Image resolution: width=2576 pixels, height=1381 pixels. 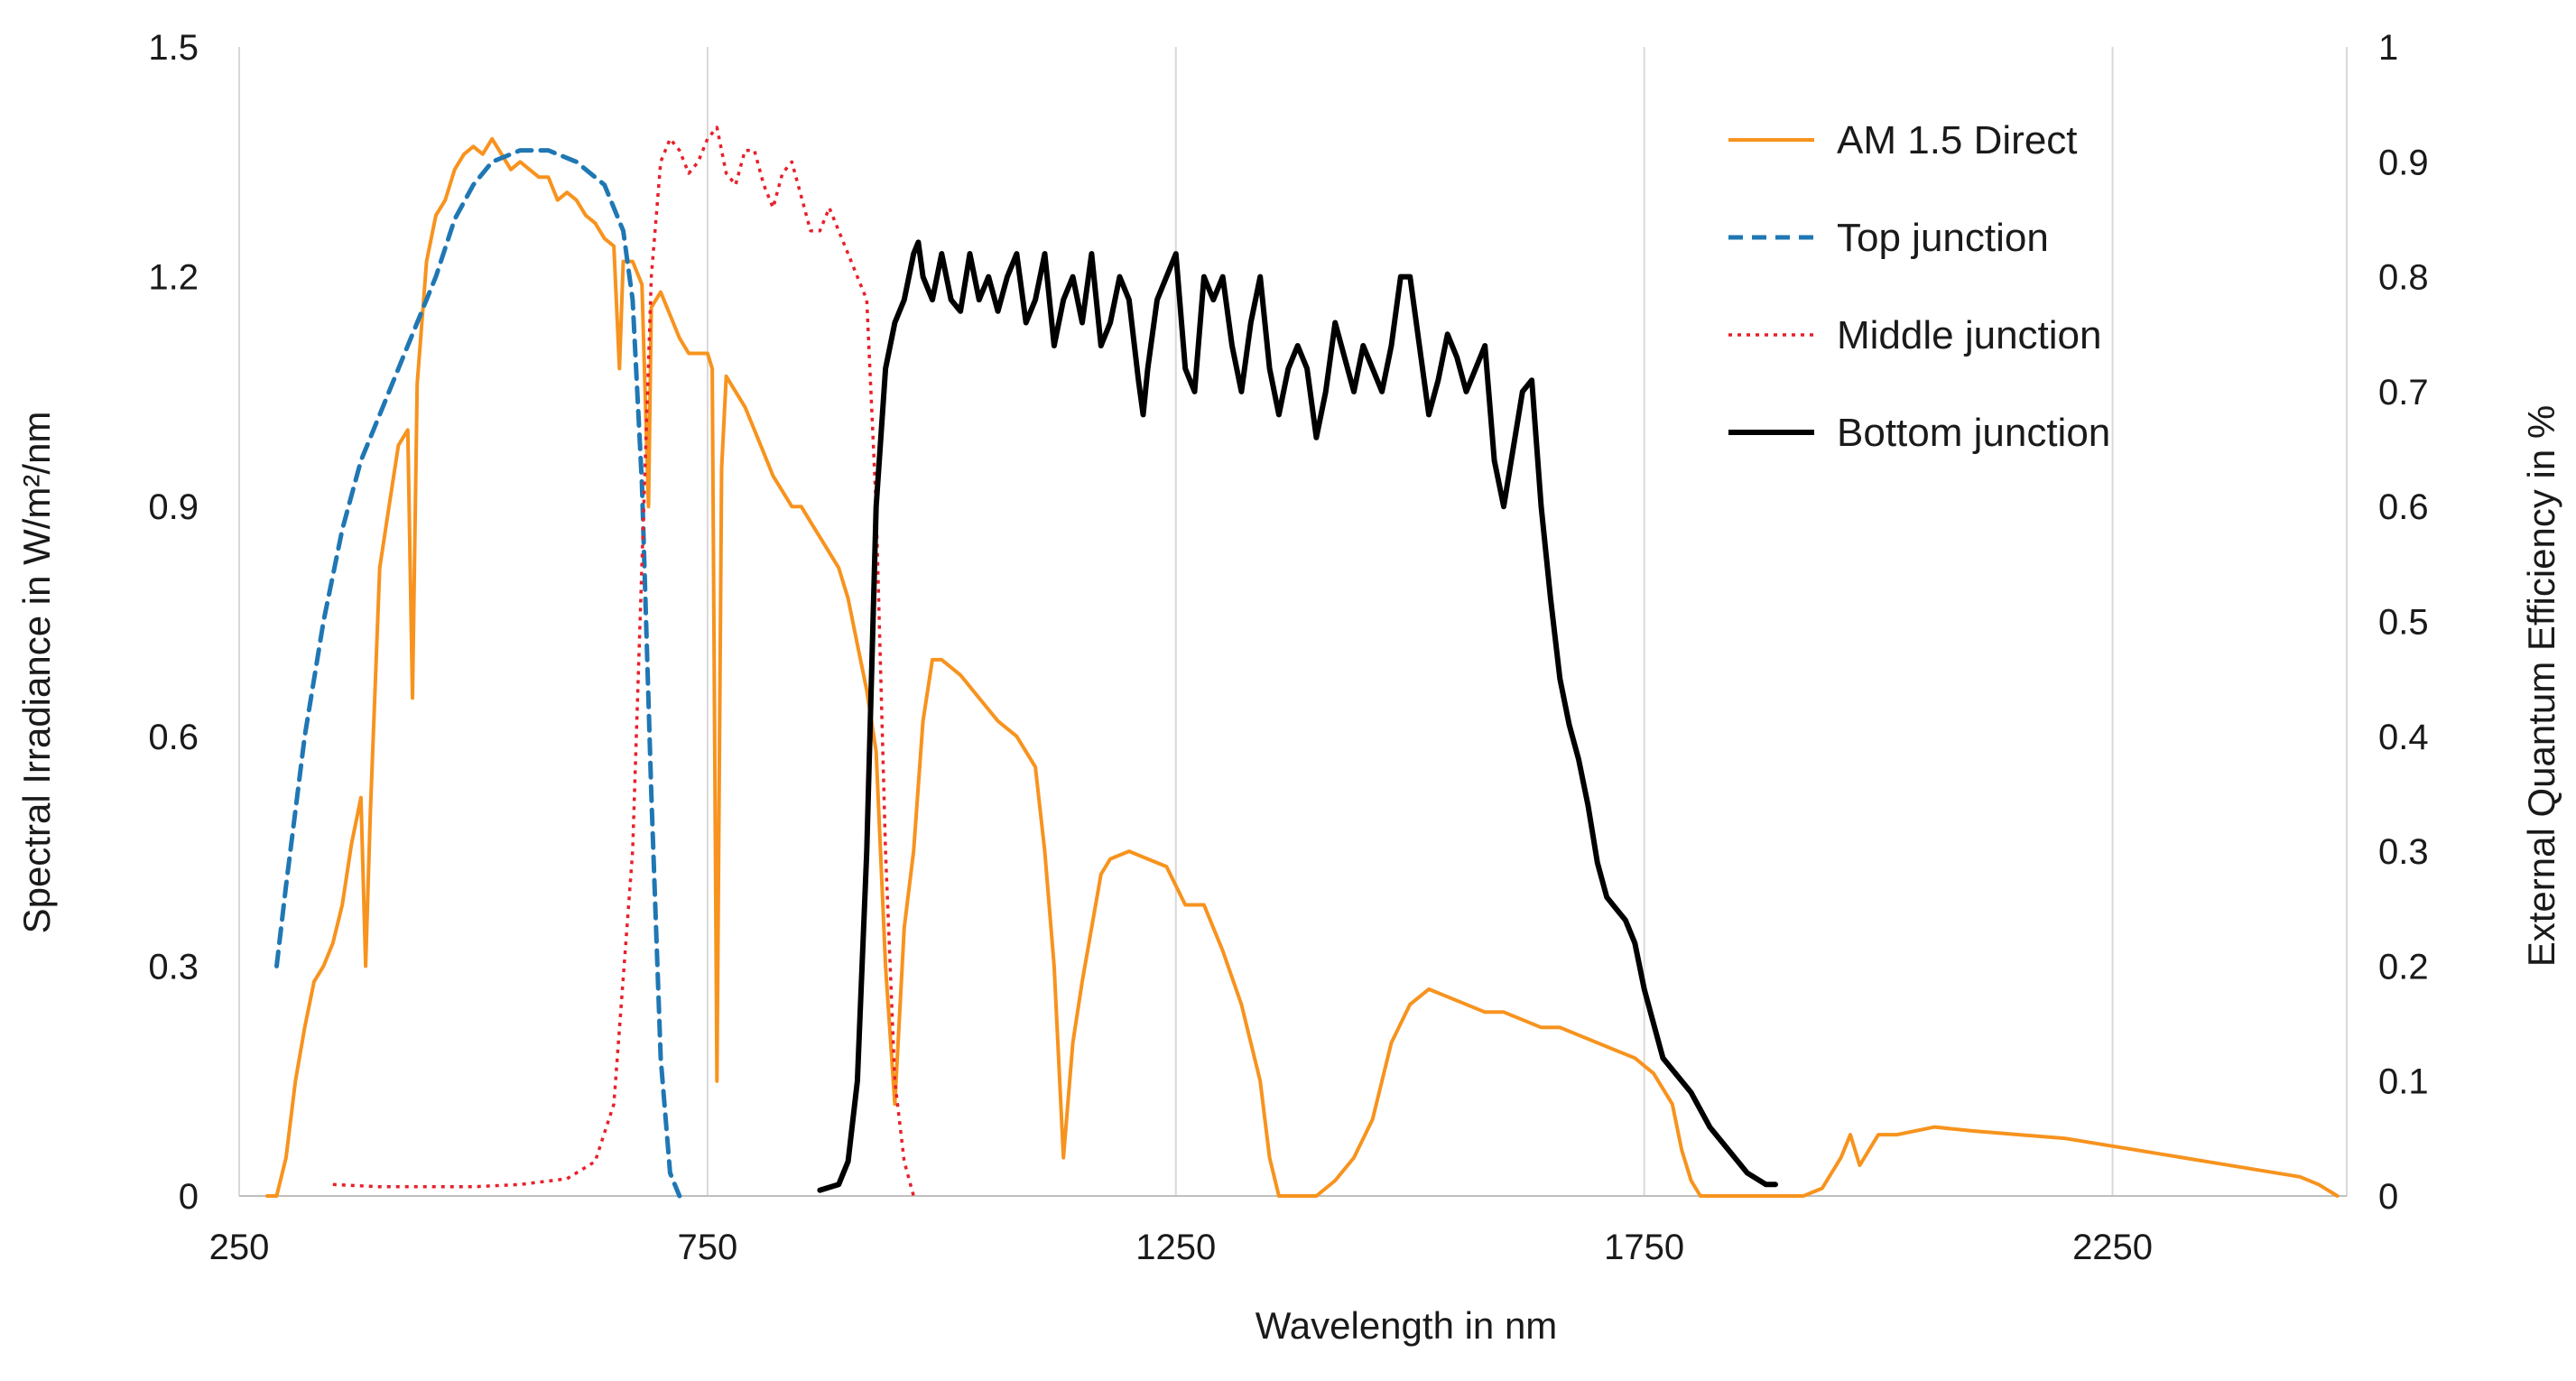 I want to click on y-left-axis-title: Spectral Irradiance in W/m²/nm, so click(x=36, y=673).